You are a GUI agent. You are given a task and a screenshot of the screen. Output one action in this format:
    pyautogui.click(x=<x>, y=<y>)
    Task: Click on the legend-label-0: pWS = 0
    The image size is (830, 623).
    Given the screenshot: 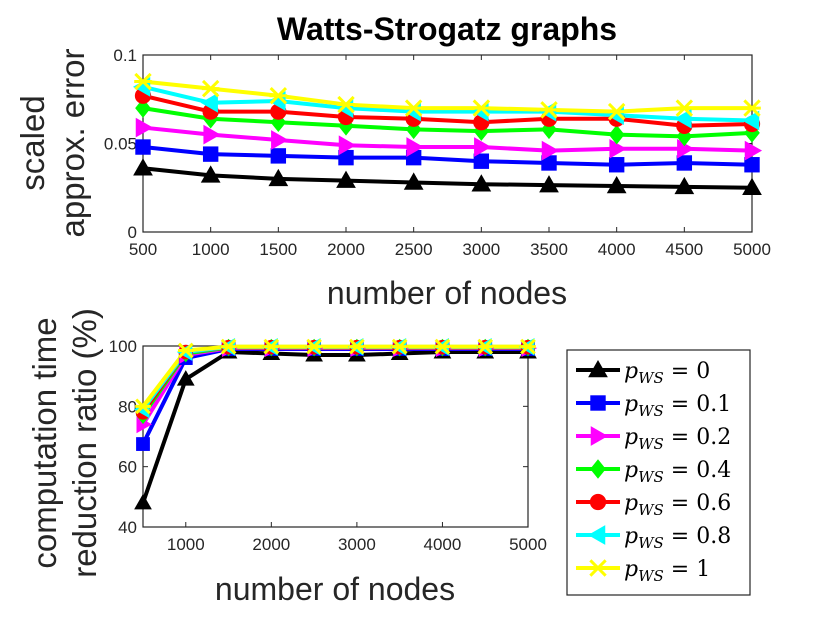 What is the action you would take?
    pyautogui.click(x=667, y=373)
    